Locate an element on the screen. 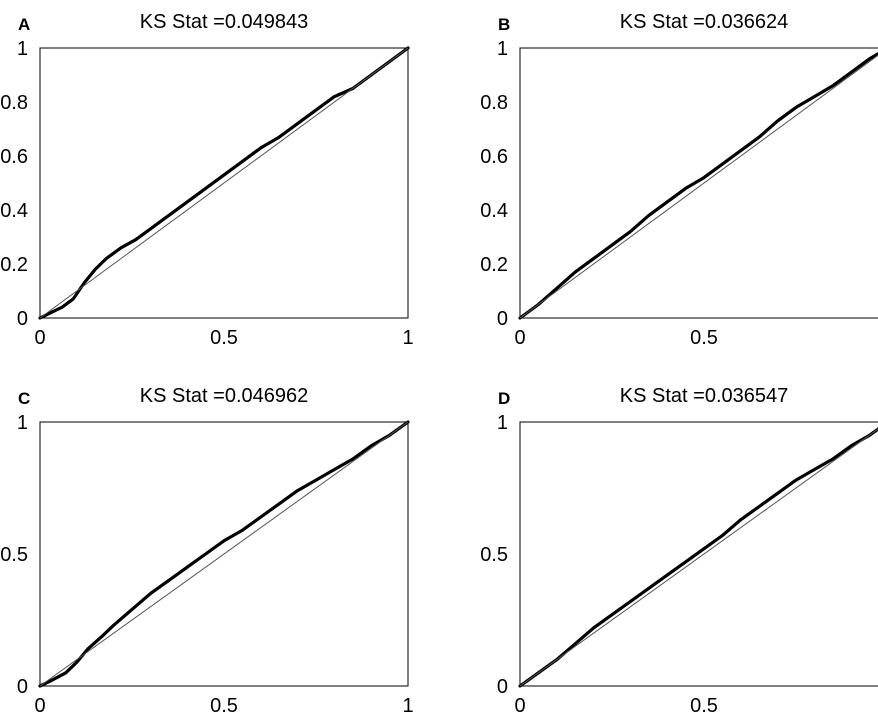 This screenshot has width=878, height=718. panel-d-title: KS Stat =0.036547 is located at coordinates (704, 396).